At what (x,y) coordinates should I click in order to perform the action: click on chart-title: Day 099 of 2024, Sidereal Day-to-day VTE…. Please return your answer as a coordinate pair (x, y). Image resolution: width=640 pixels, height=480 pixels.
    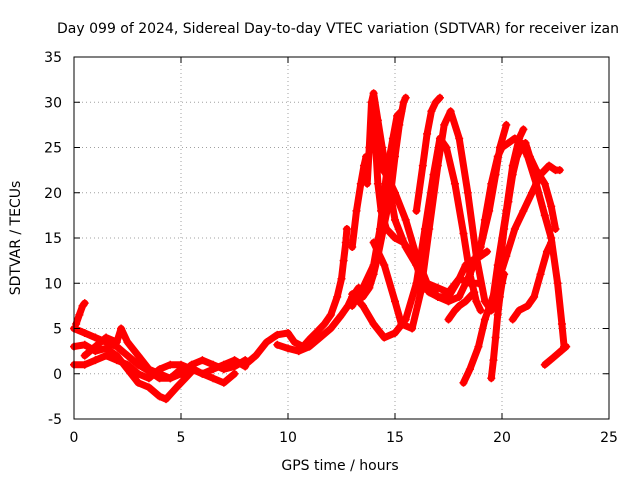
    Looking at the image, I should click on (338, 29).